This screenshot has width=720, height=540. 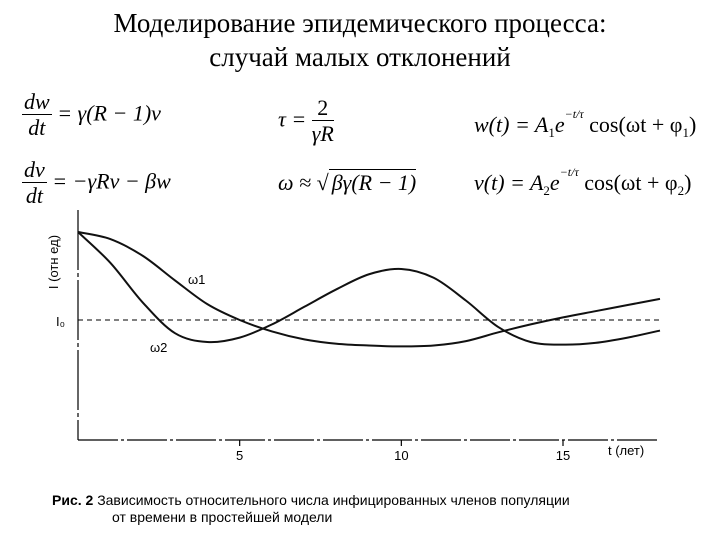 I want to click on omega-sqrt-content: βγ(R − 1), so click(x=372, y=182).